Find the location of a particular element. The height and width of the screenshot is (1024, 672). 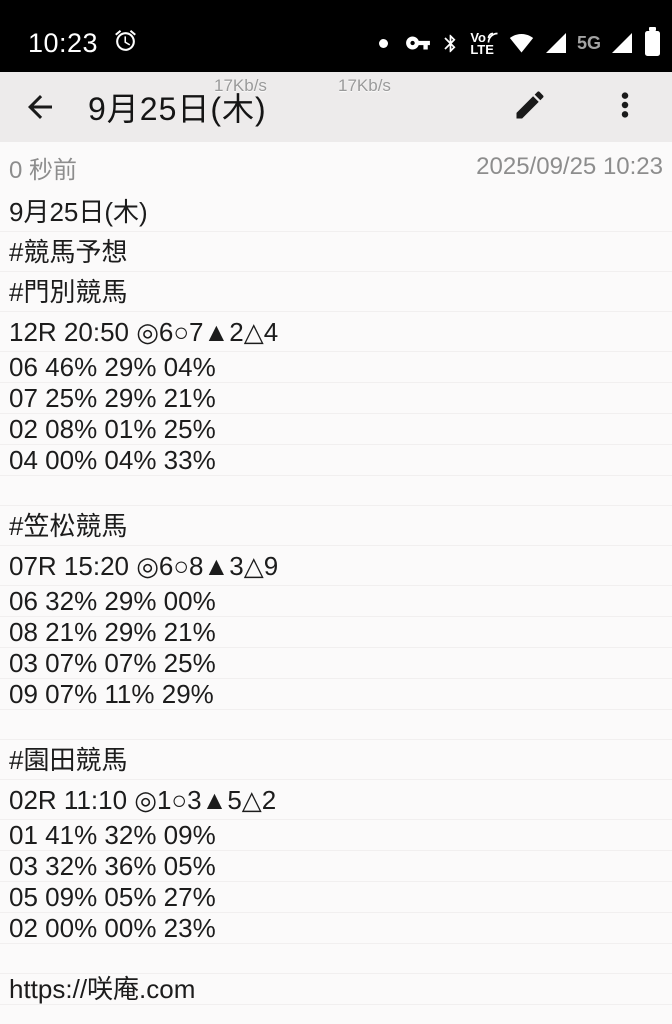

note-line: 03 07% 07% 25% is located at coordinates (336, 663).